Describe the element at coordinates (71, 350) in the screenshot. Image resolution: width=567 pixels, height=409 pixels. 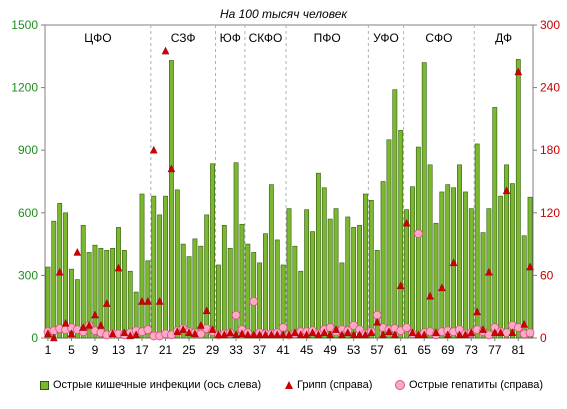
I see `x-axis-label: 5` at that location.